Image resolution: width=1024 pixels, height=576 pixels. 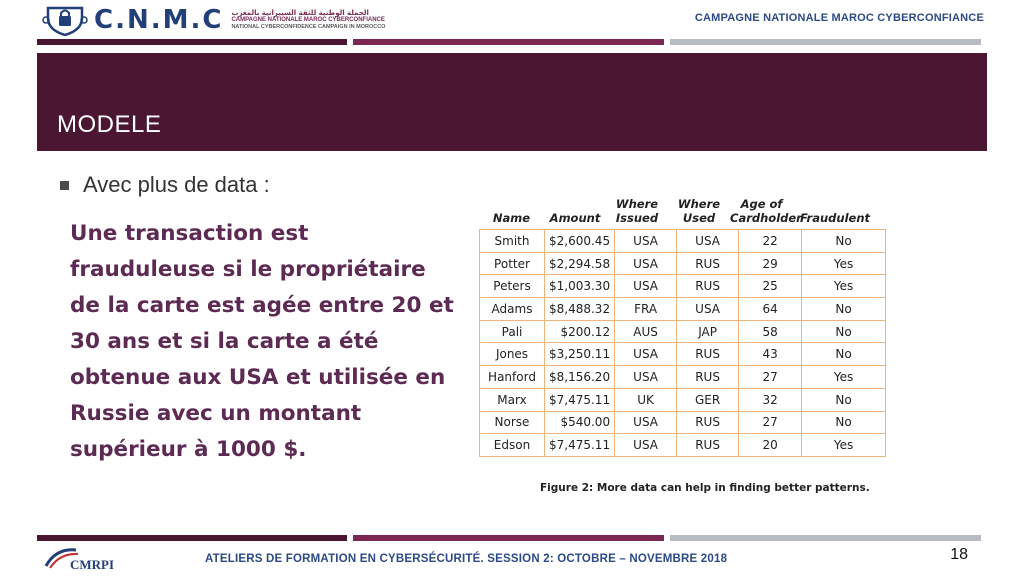 What do you see at coordinates (512, 377) in the screenshot?
I see `table-cell: Hanford` at bounding box center [512, 377].